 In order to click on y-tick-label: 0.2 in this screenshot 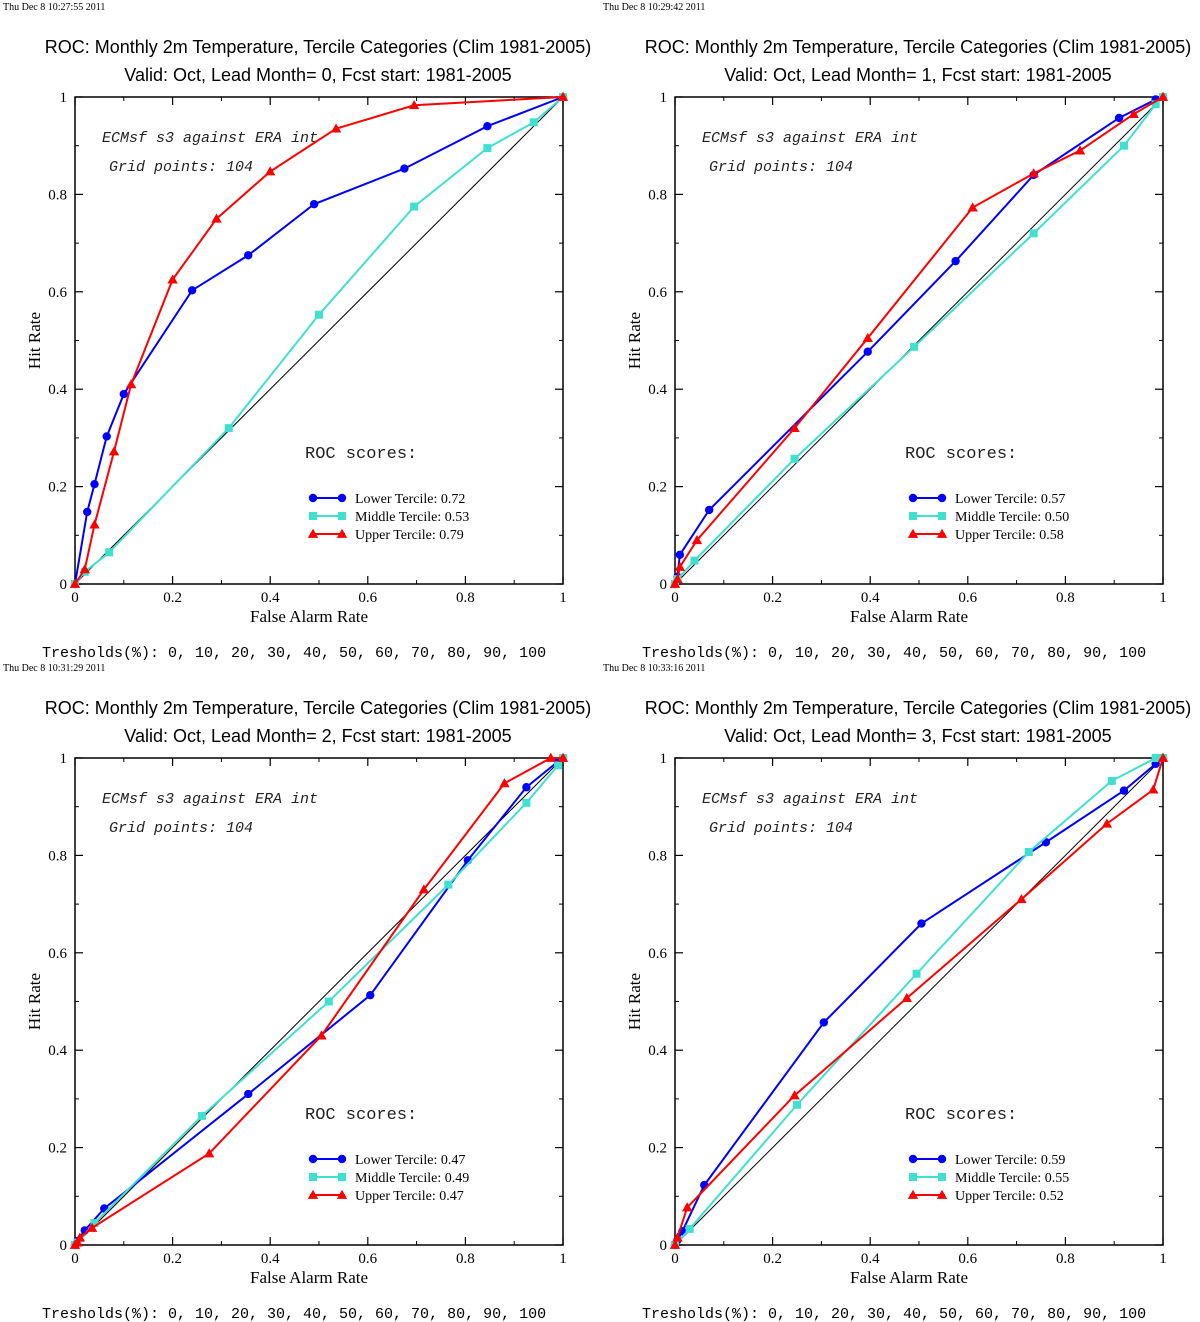, I will do `click(657, 1149)`.